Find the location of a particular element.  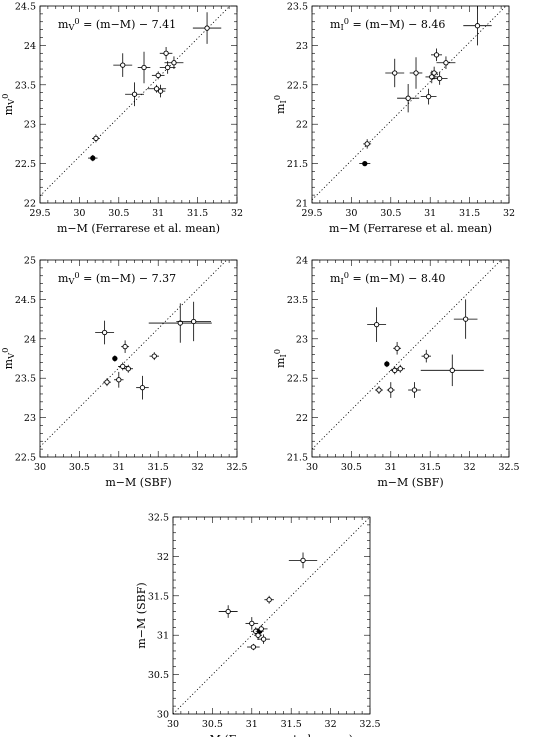

y-tick-label: 32 is located at coordinates (163, 557).